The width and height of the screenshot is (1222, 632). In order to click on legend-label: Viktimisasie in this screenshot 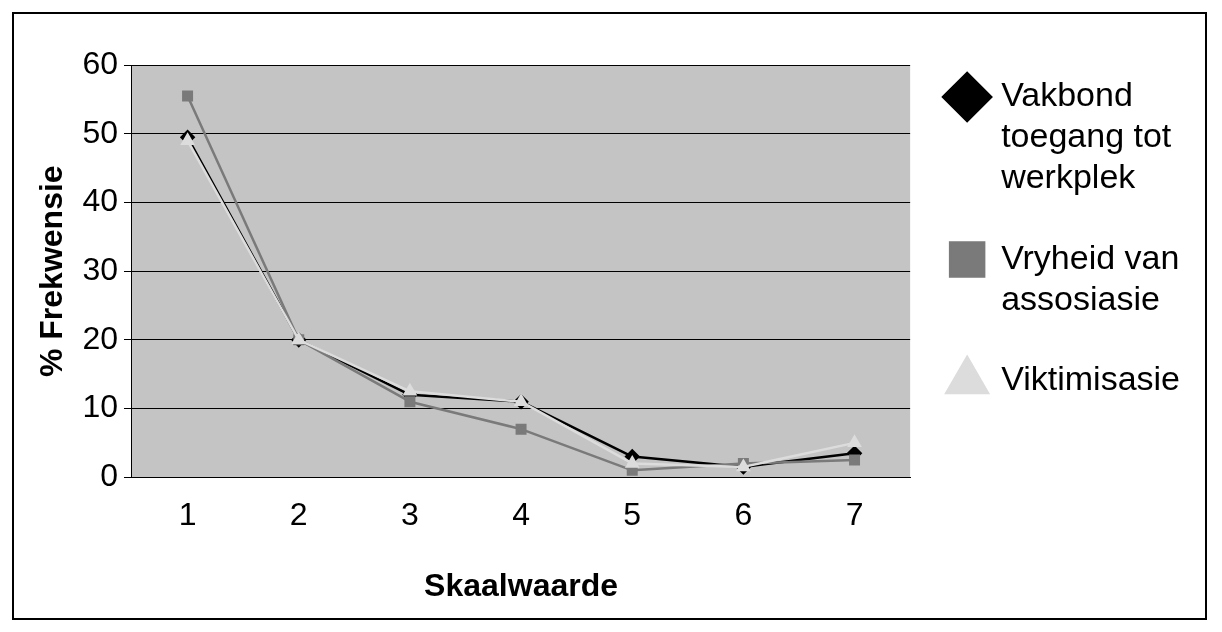, I will do `click(1091, 378)`.